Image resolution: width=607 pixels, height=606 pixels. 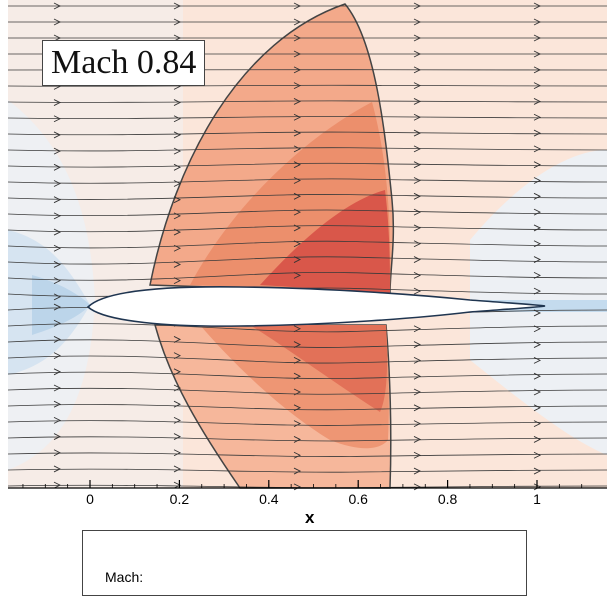 I want to click on x-tick-label: 0, so click(x=90, y=499).